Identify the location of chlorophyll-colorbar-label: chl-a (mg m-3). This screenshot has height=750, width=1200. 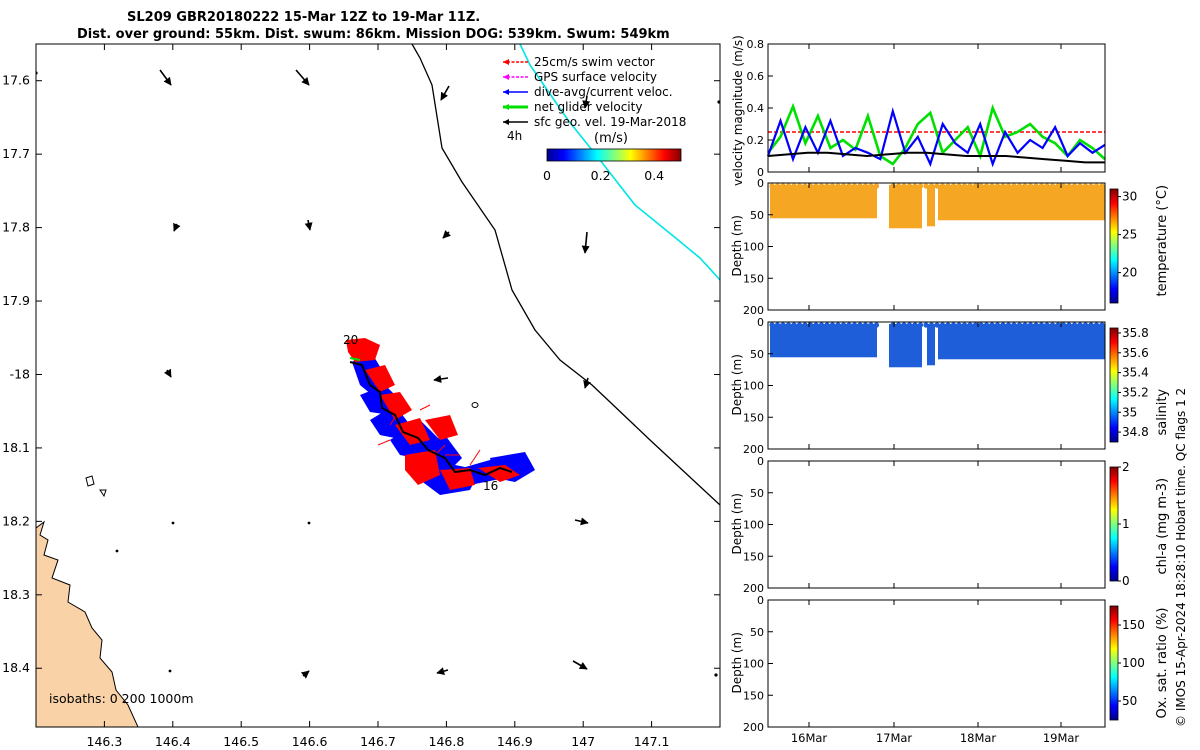
(1162, 526).